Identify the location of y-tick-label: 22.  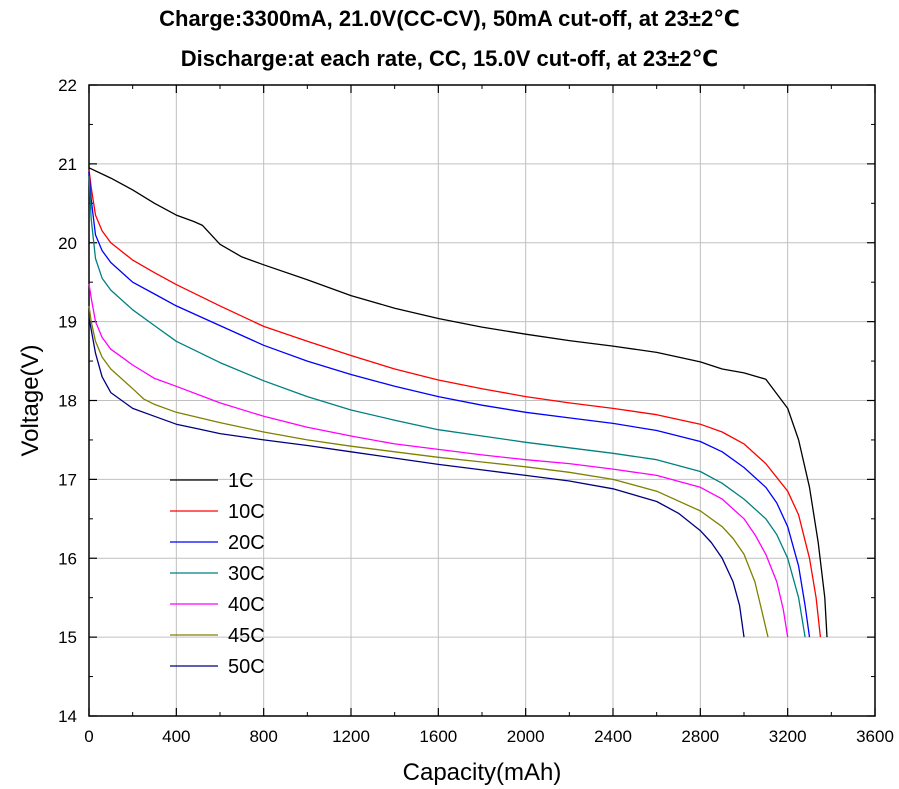
(67, 85).